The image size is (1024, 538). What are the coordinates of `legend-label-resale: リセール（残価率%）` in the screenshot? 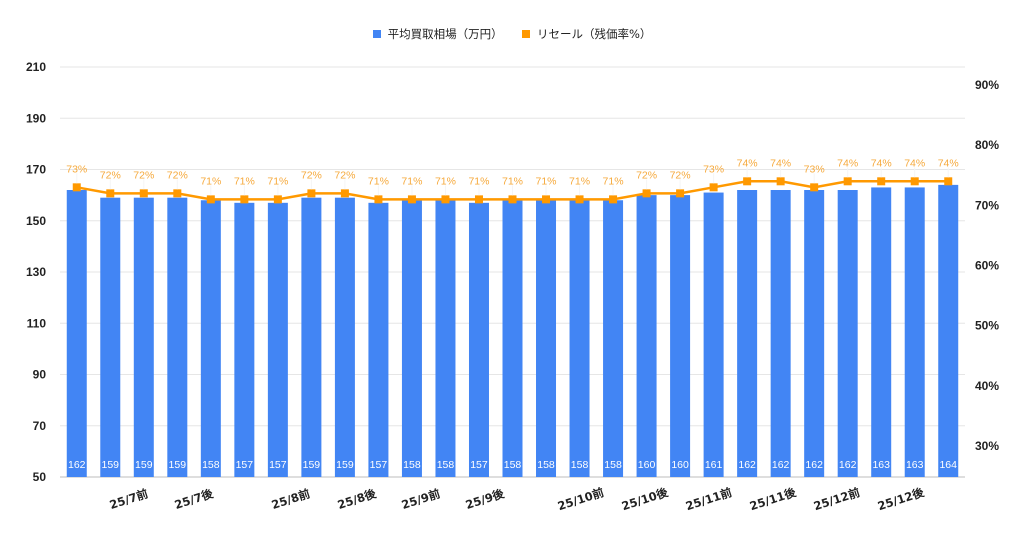 It's located at (594, 34).